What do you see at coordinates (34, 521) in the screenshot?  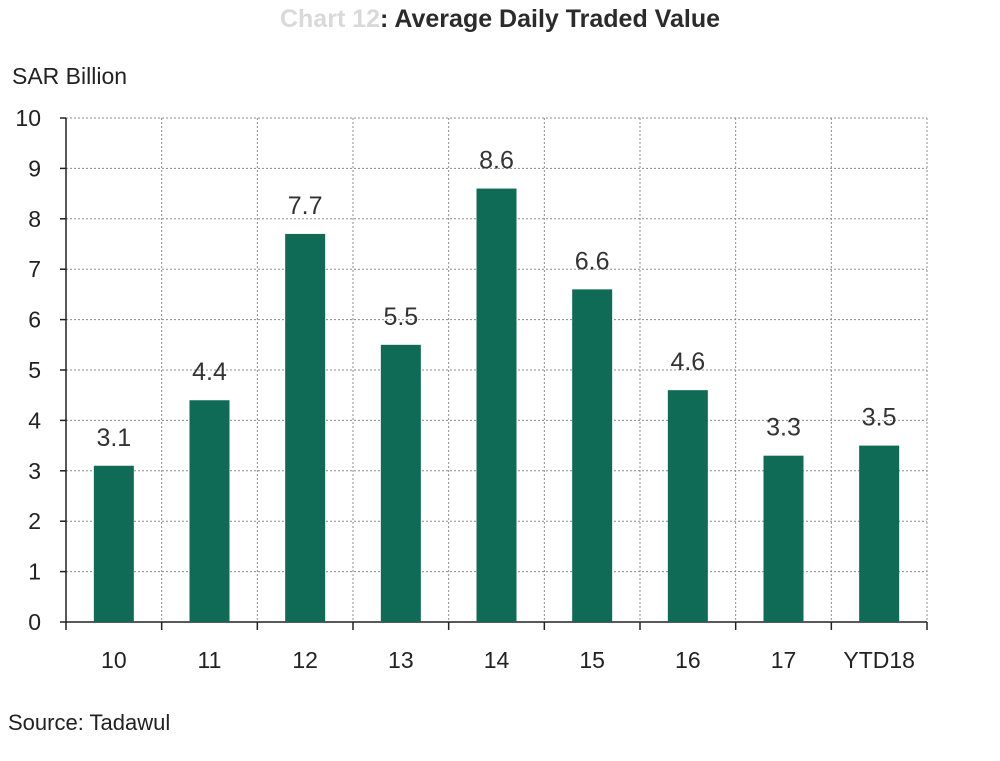 I see `y-tick-label: 2` at bounding box center [34, 521].